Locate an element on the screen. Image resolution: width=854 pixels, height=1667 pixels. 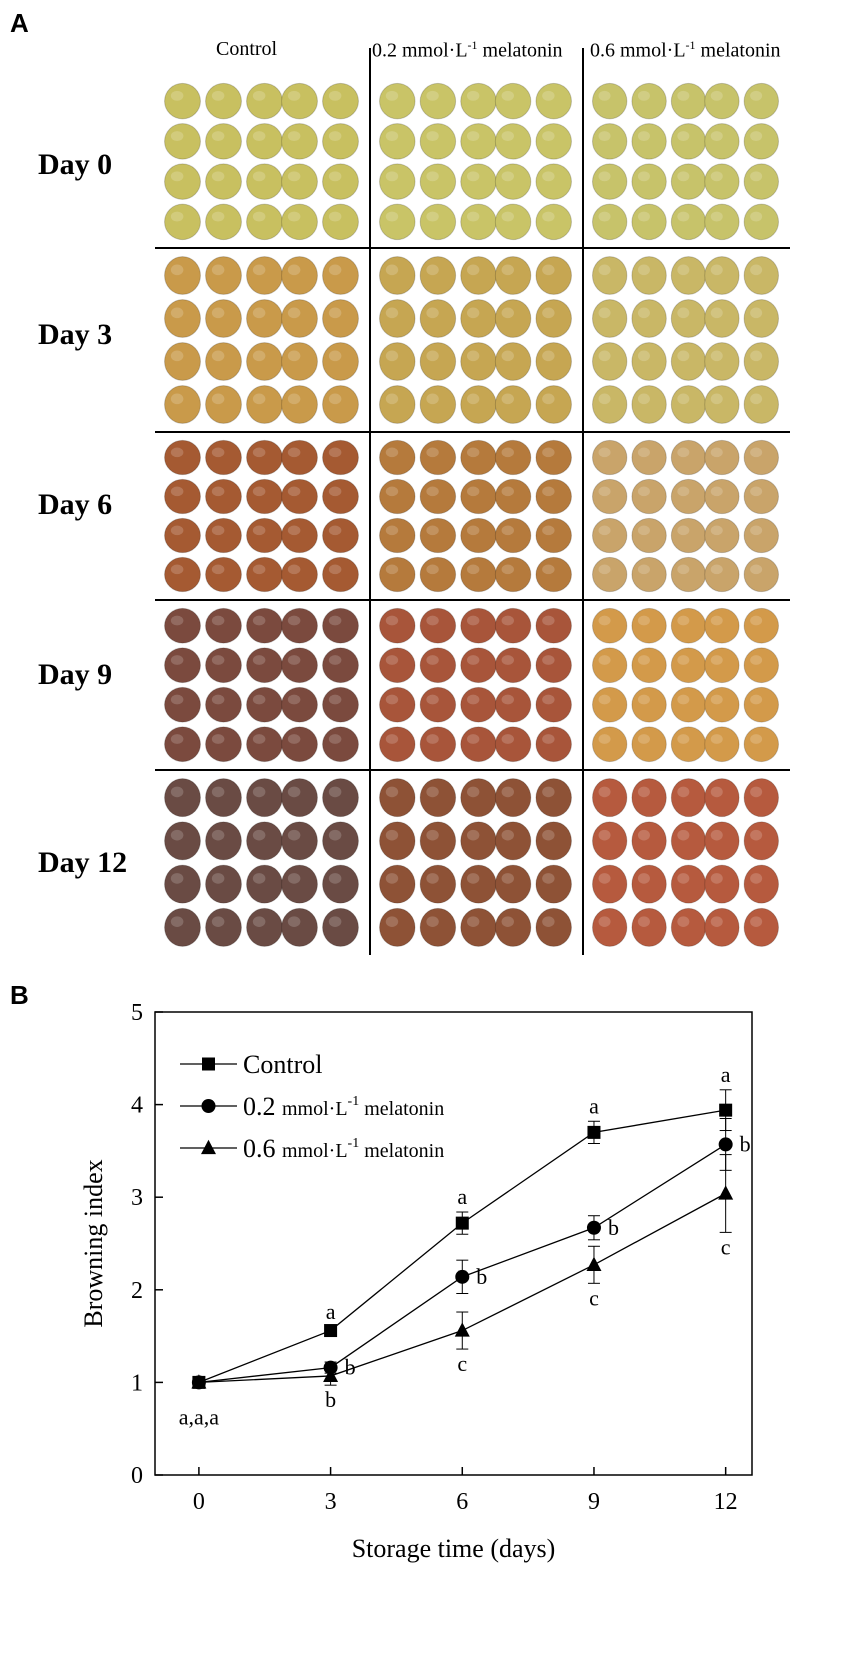
row-label-day-9: Day 9 is located at coordinates (75, 674).